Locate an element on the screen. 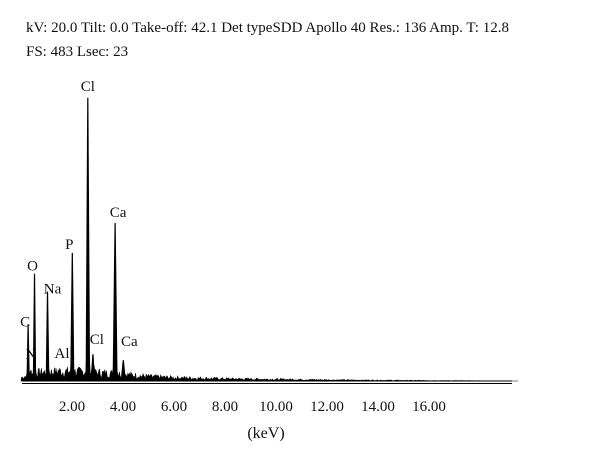  x-tick-label: 14.00 is located at coordinates (378, 407).